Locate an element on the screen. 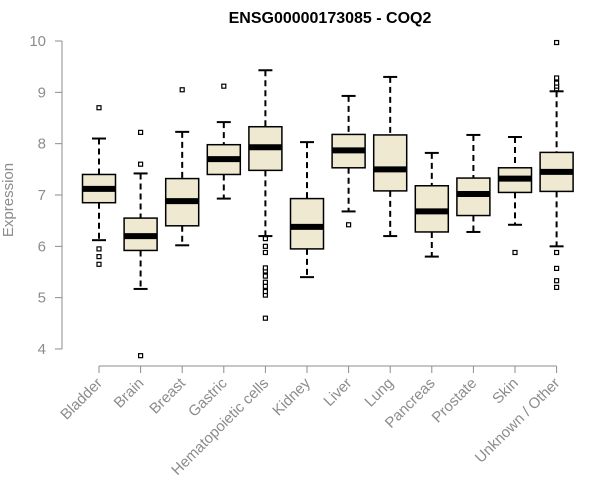 Image resolution: width=600 pixels, height=500 pixels. x-tick-label: Breast is located at coordinates (167, 395).